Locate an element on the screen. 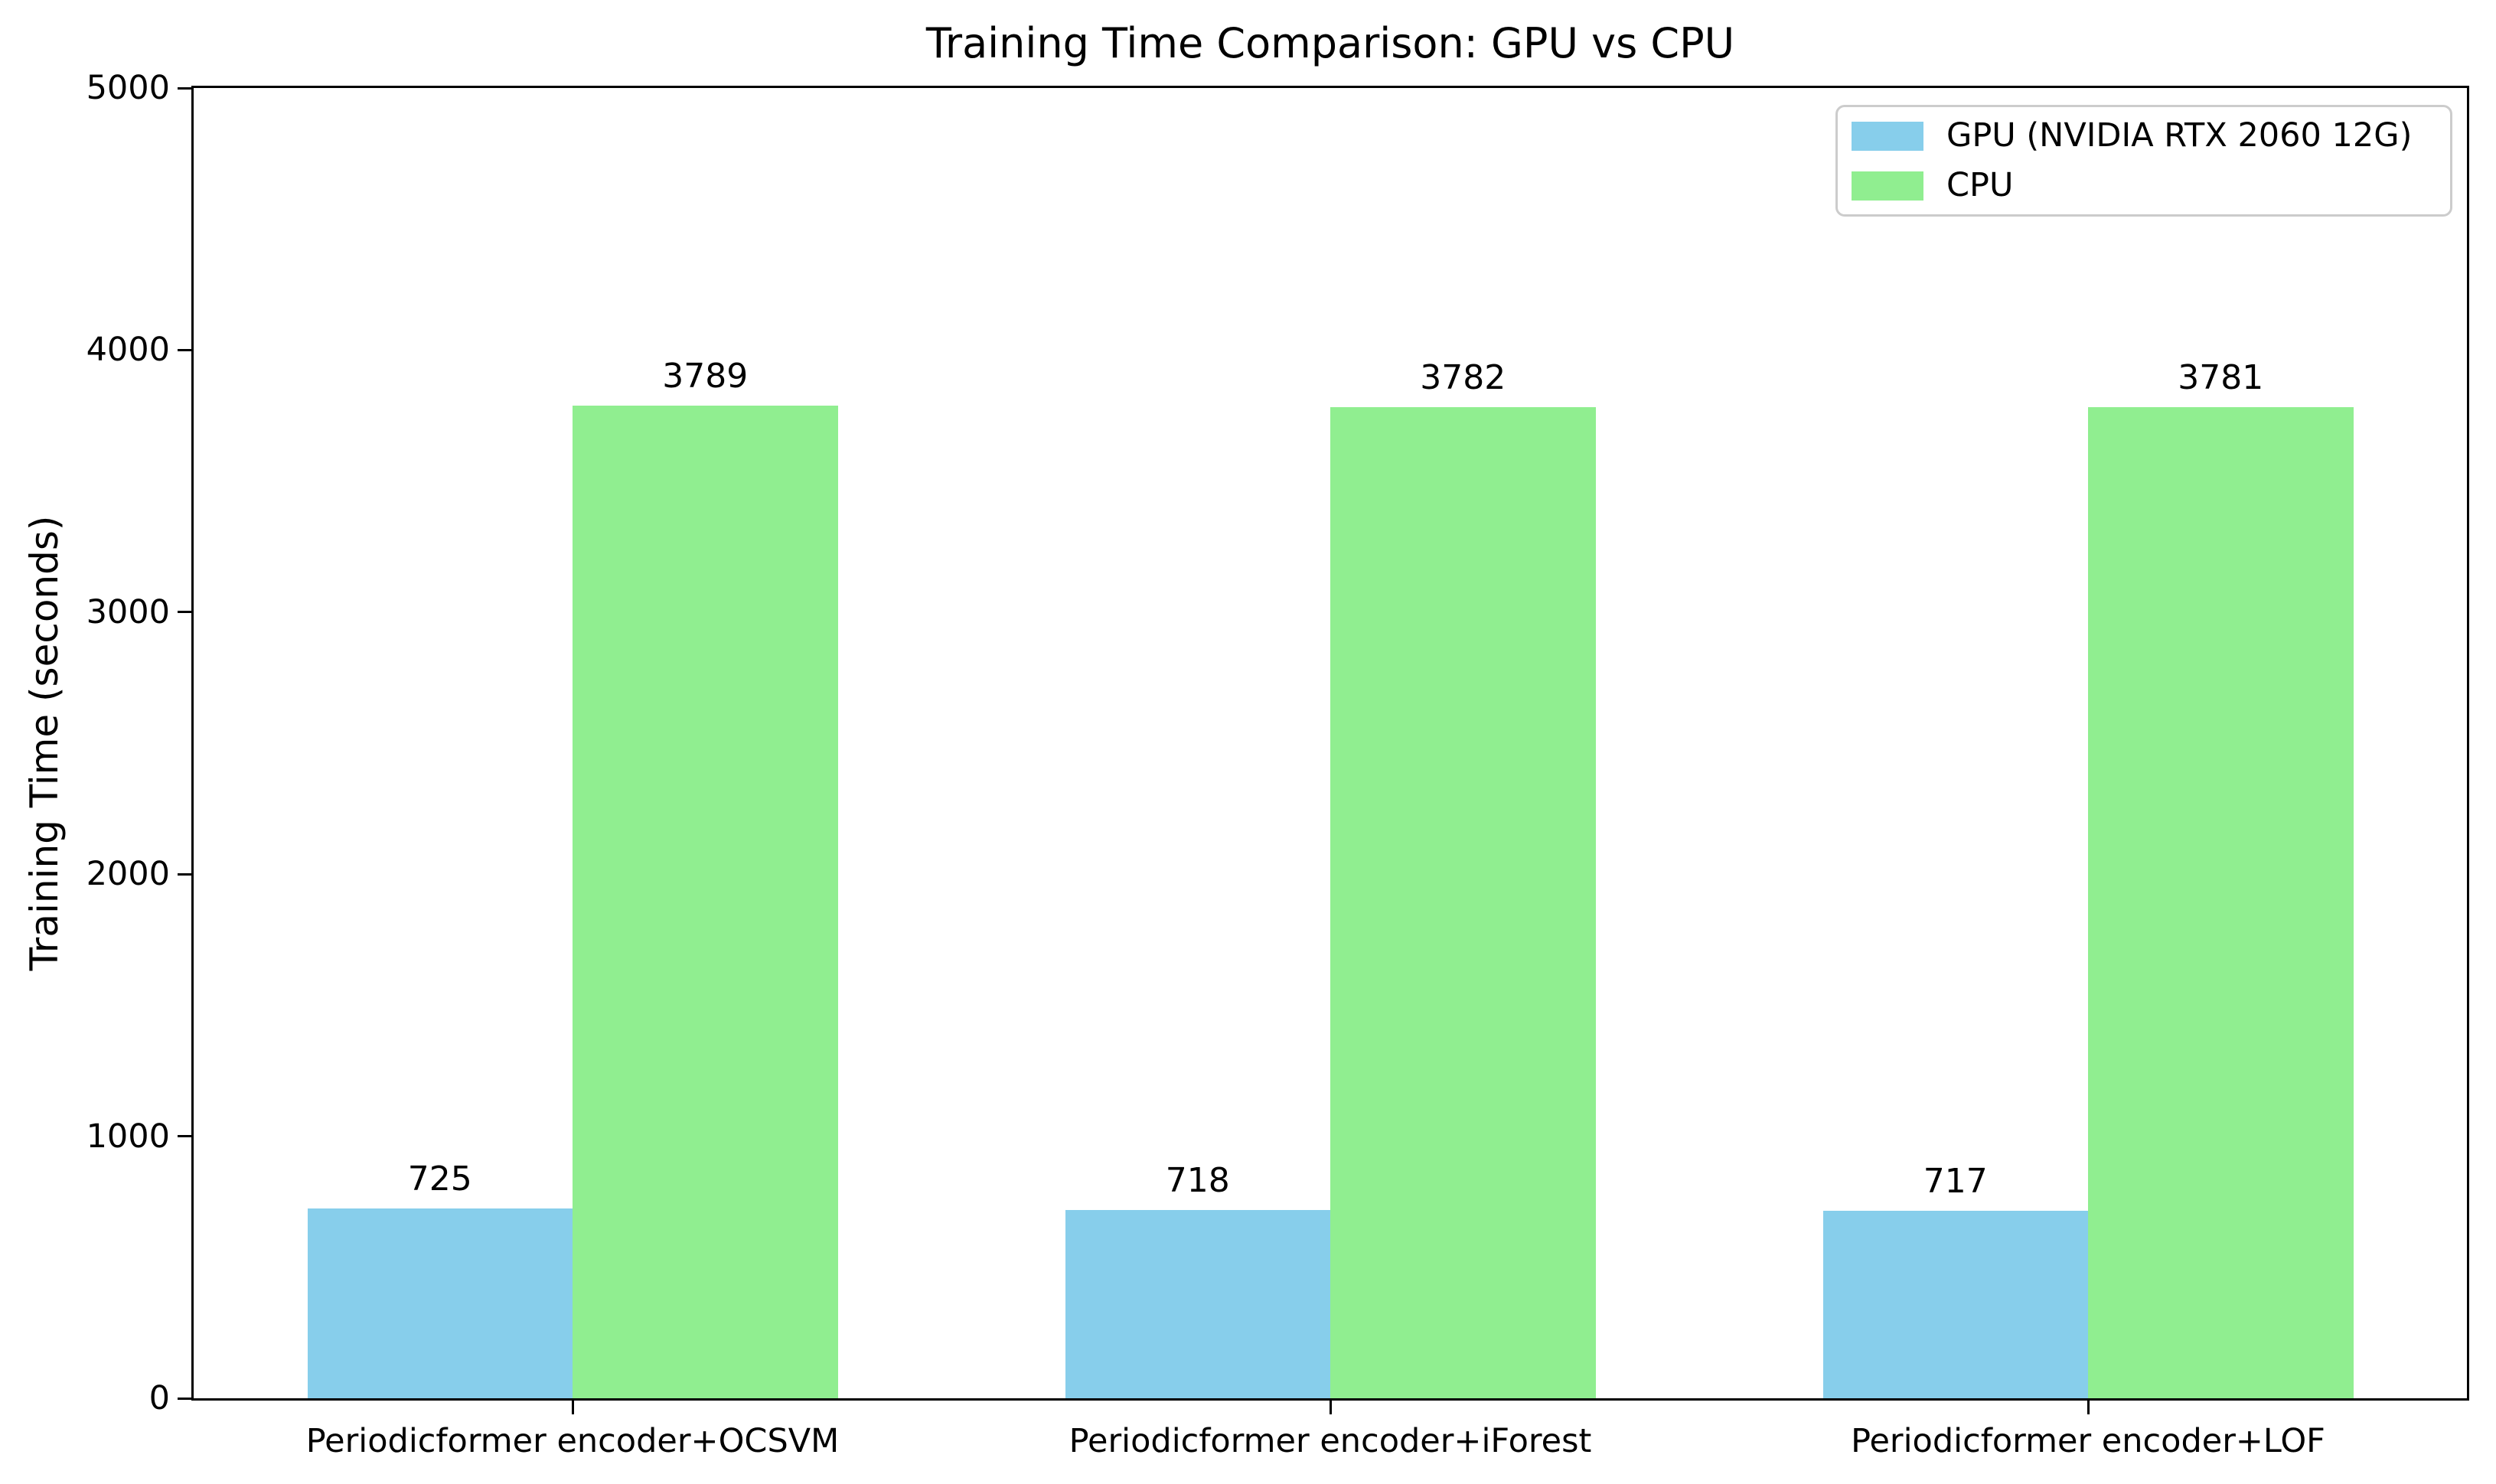 This screenshot has width=2496, height=1484. y-axis-label: Training Time (seconds) is located at coordinates (44, 743).